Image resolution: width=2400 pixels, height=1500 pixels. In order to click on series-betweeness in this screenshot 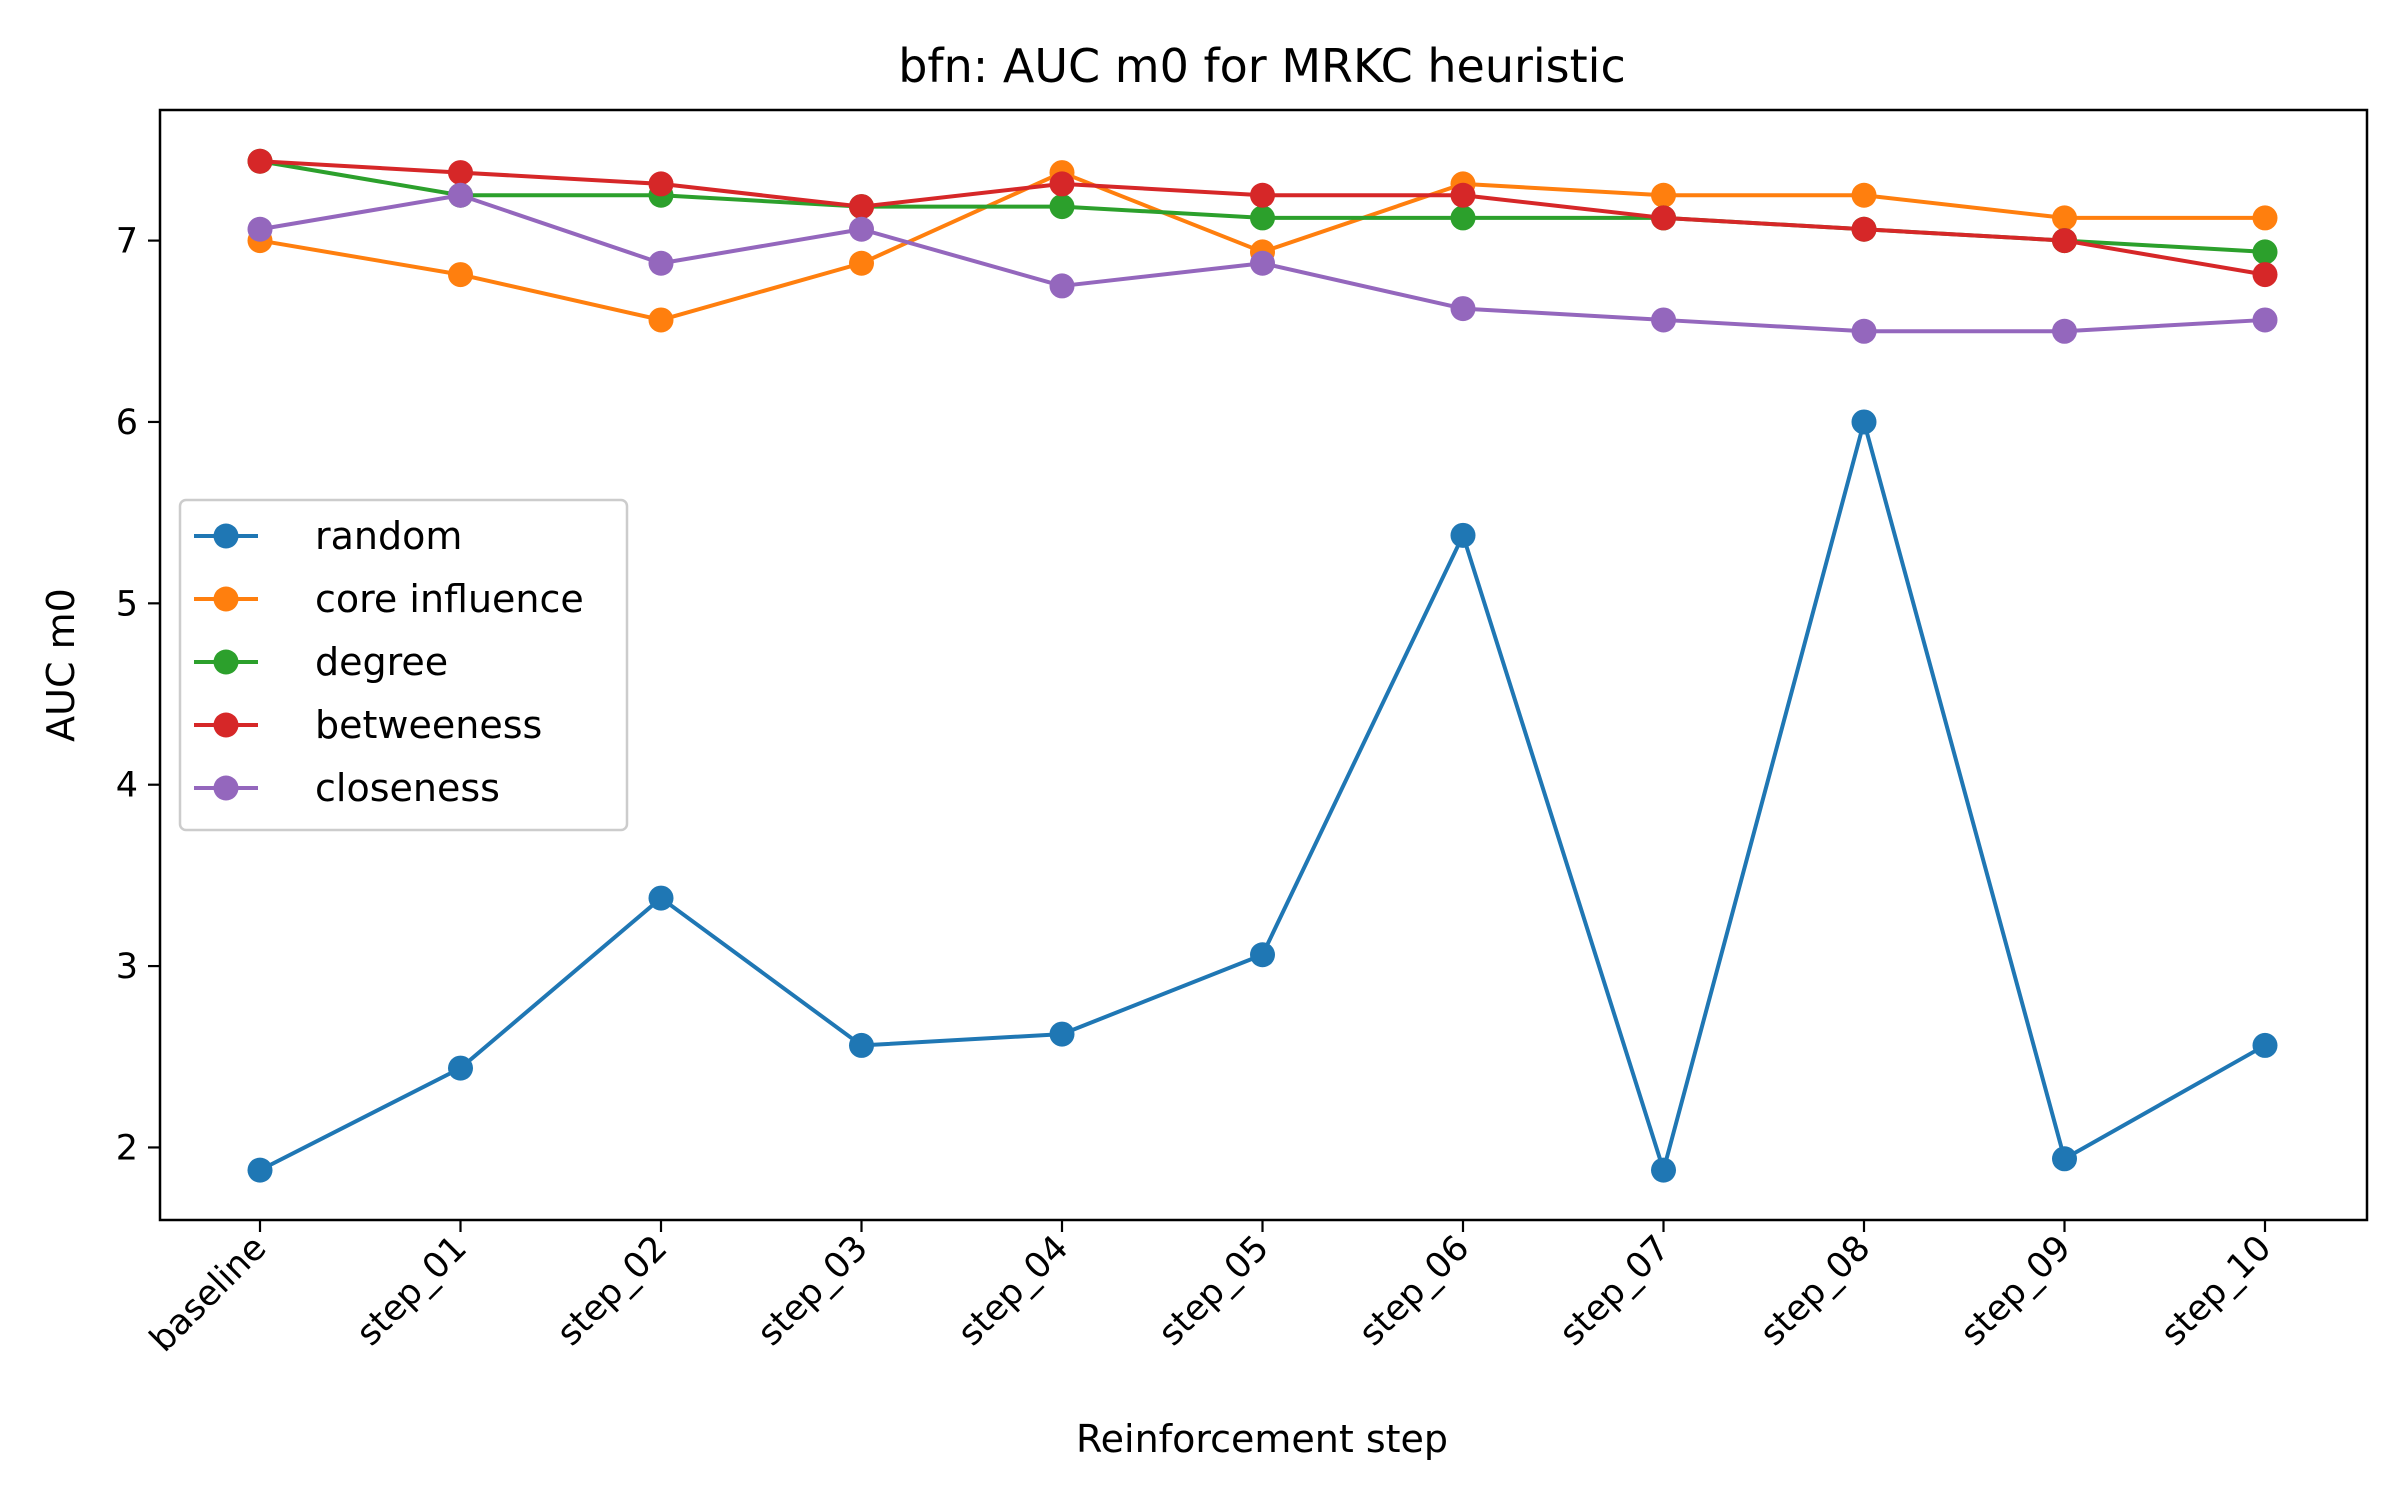, I will do `click(1262, 218)`.